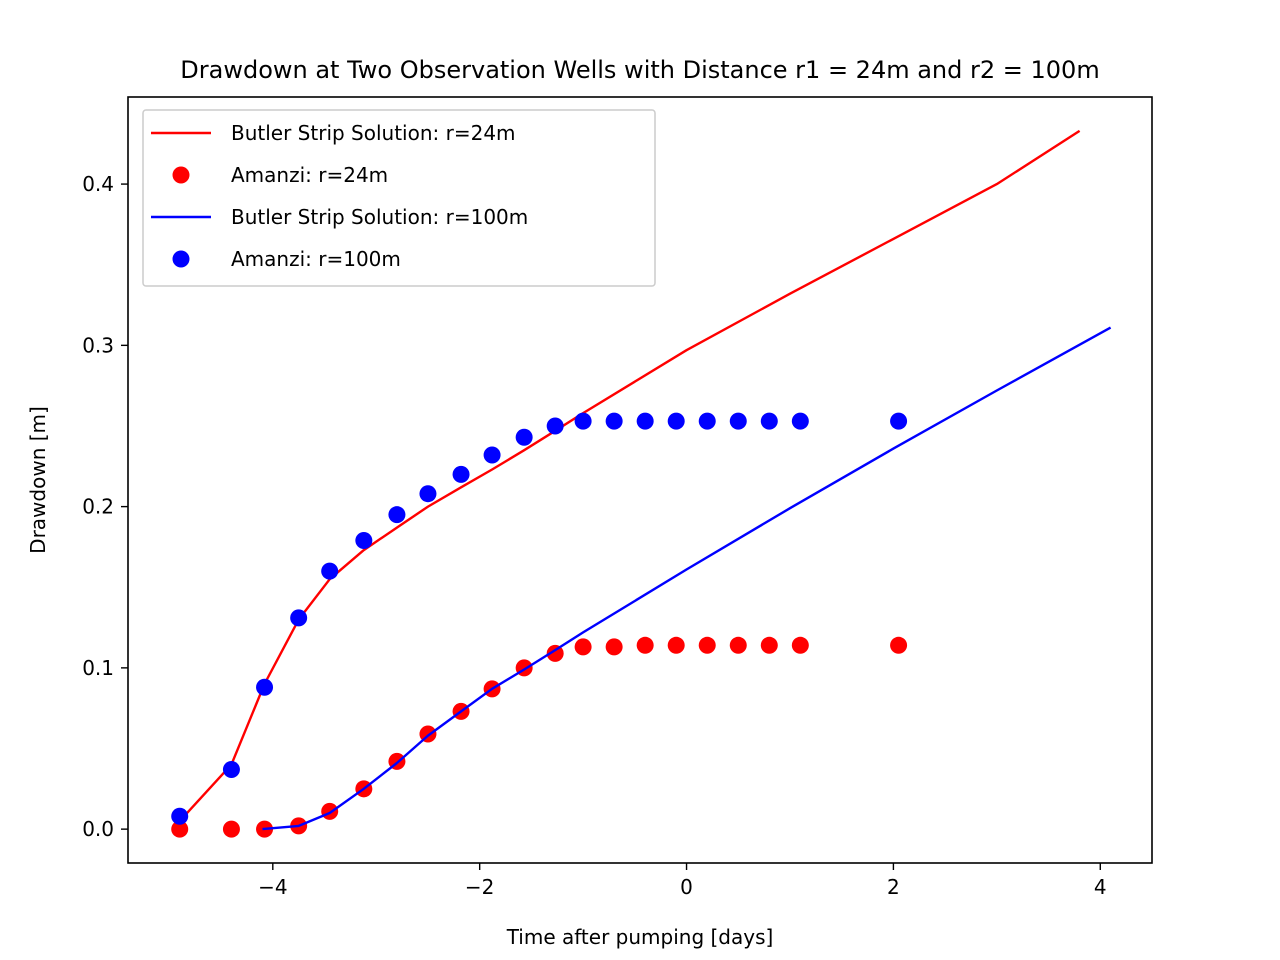  Describe the element at coordinates (98, 668) in the screenshot. I see `y-tick-label: 0.1` at that location.